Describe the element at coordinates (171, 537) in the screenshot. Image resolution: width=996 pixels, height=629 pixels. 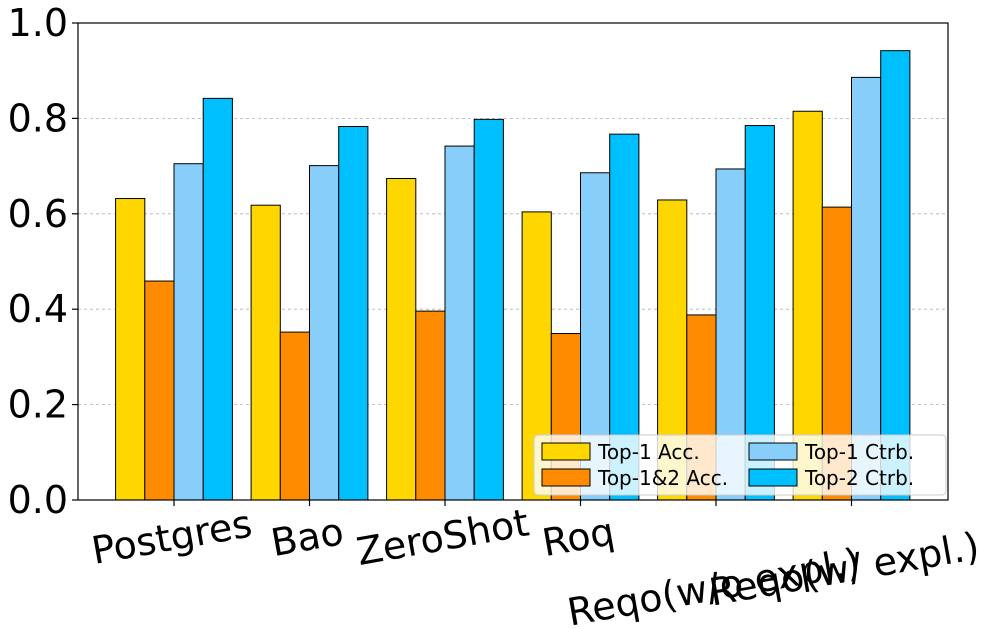
I see `x-tick-label: Postgres` at that location.